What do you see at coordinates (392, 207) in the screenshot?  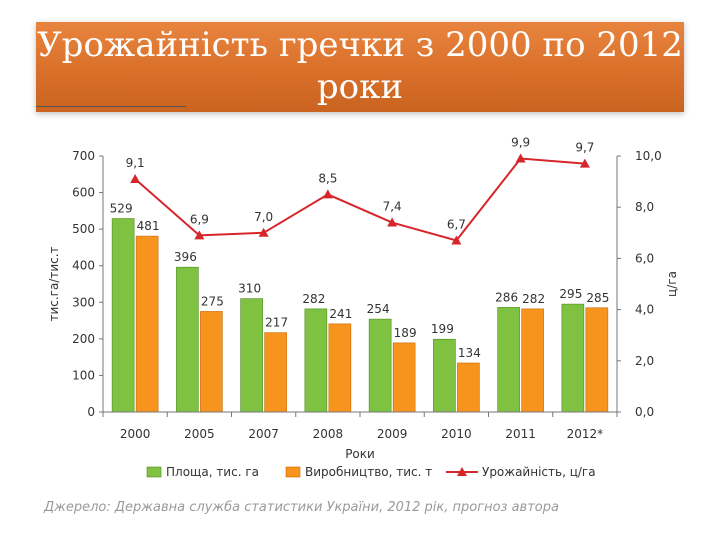 I see `yield-point-label: 7,4` at bounding box center [392, 207].